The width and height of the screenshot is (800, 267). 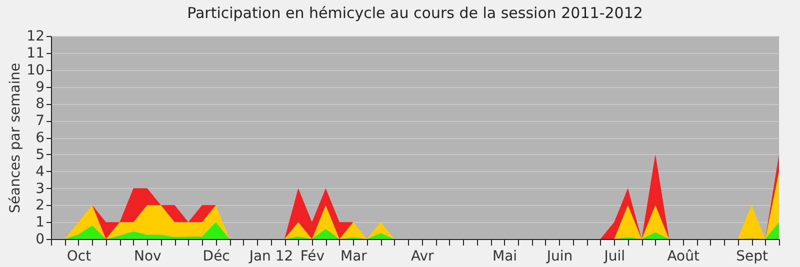 What do you see at coordinates (312, 256) in the screenshot?
I see `x-tick-label: Fév` at bounding box center [312, 256].